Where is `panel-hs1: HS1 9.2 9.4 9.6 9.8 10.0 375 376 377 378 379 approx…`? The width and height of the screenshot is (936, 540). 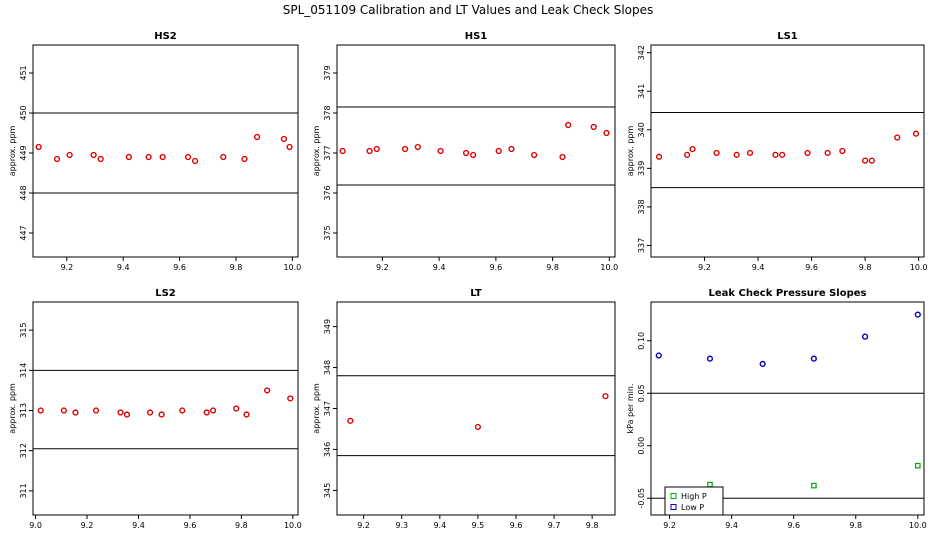 panel-hs1: HS1 9.2 9.4 9.6 9.8 10.0 375 376 377 378 379 approx… is located at coordinates (465, 151).